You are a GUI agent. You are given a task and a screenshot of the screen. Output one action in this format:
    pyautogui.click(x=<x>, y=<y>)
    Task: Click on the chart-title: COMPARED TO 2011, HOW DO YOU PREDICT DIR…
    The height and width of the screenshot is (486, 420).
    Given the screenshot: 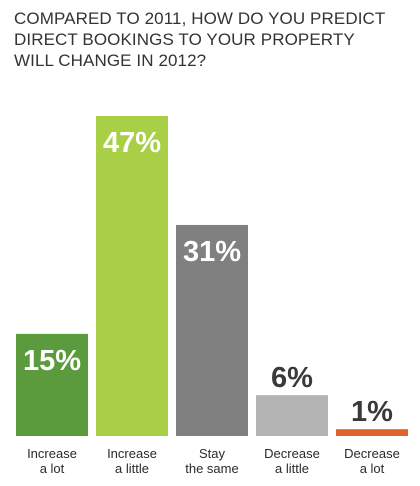 What is the action you would take?
    pyautogui.click(x=212, y=39)
    